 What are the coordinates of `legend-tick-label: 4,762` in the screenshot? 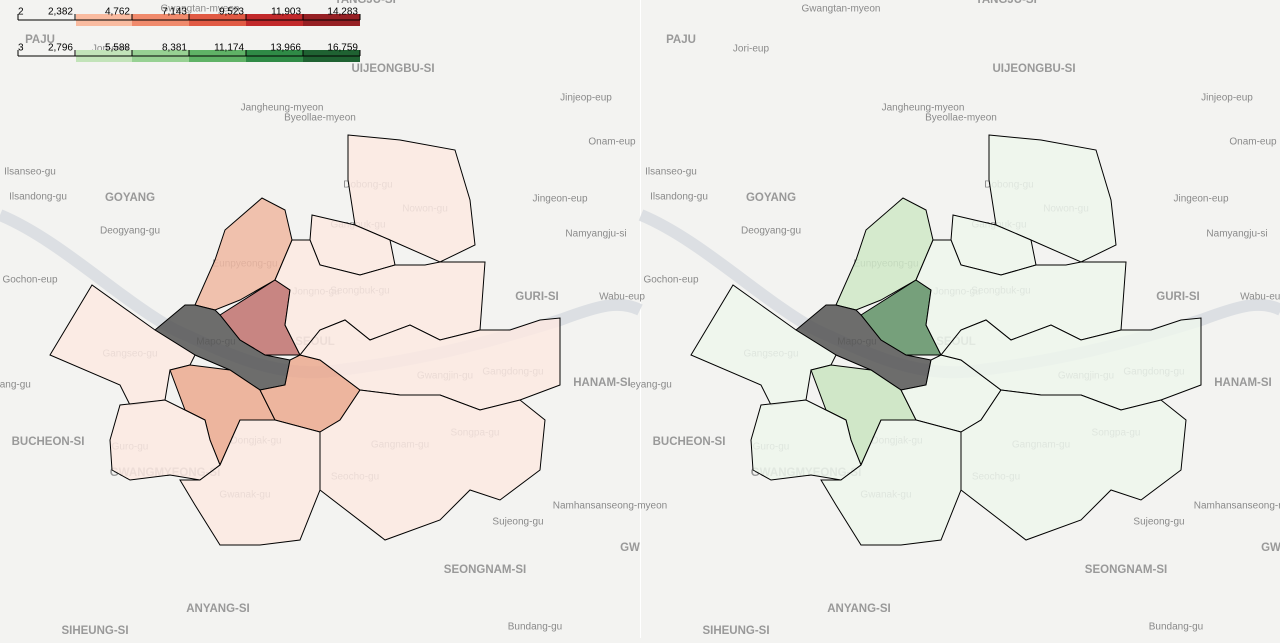 It's located at (117, 12).